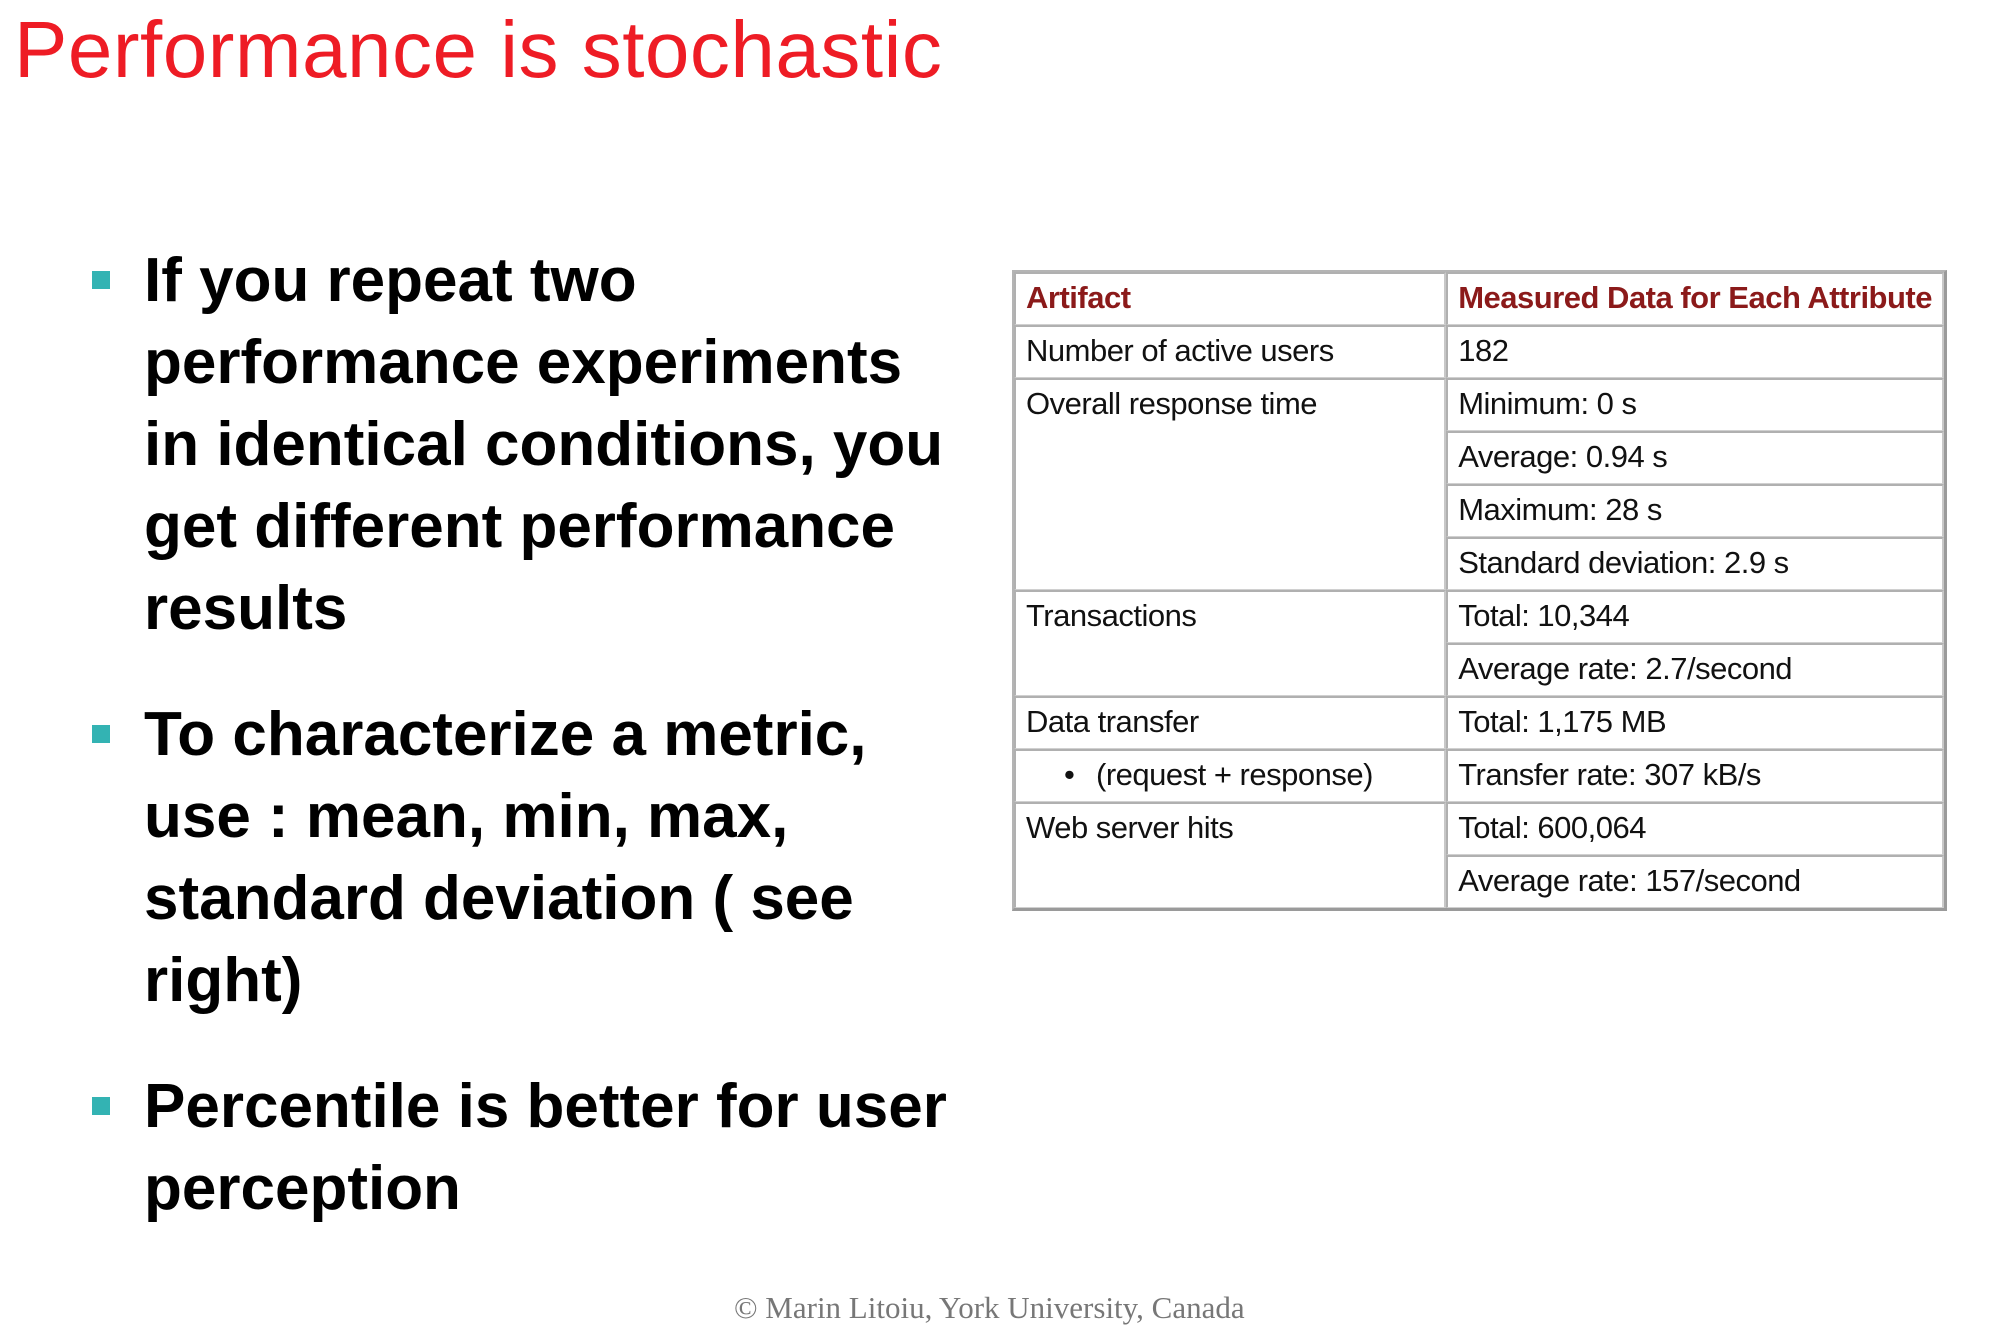 The height and width of the screenshot is (1338, 2006). I want to click on artifact-sub-label: (request + response), so click(1234, 774).